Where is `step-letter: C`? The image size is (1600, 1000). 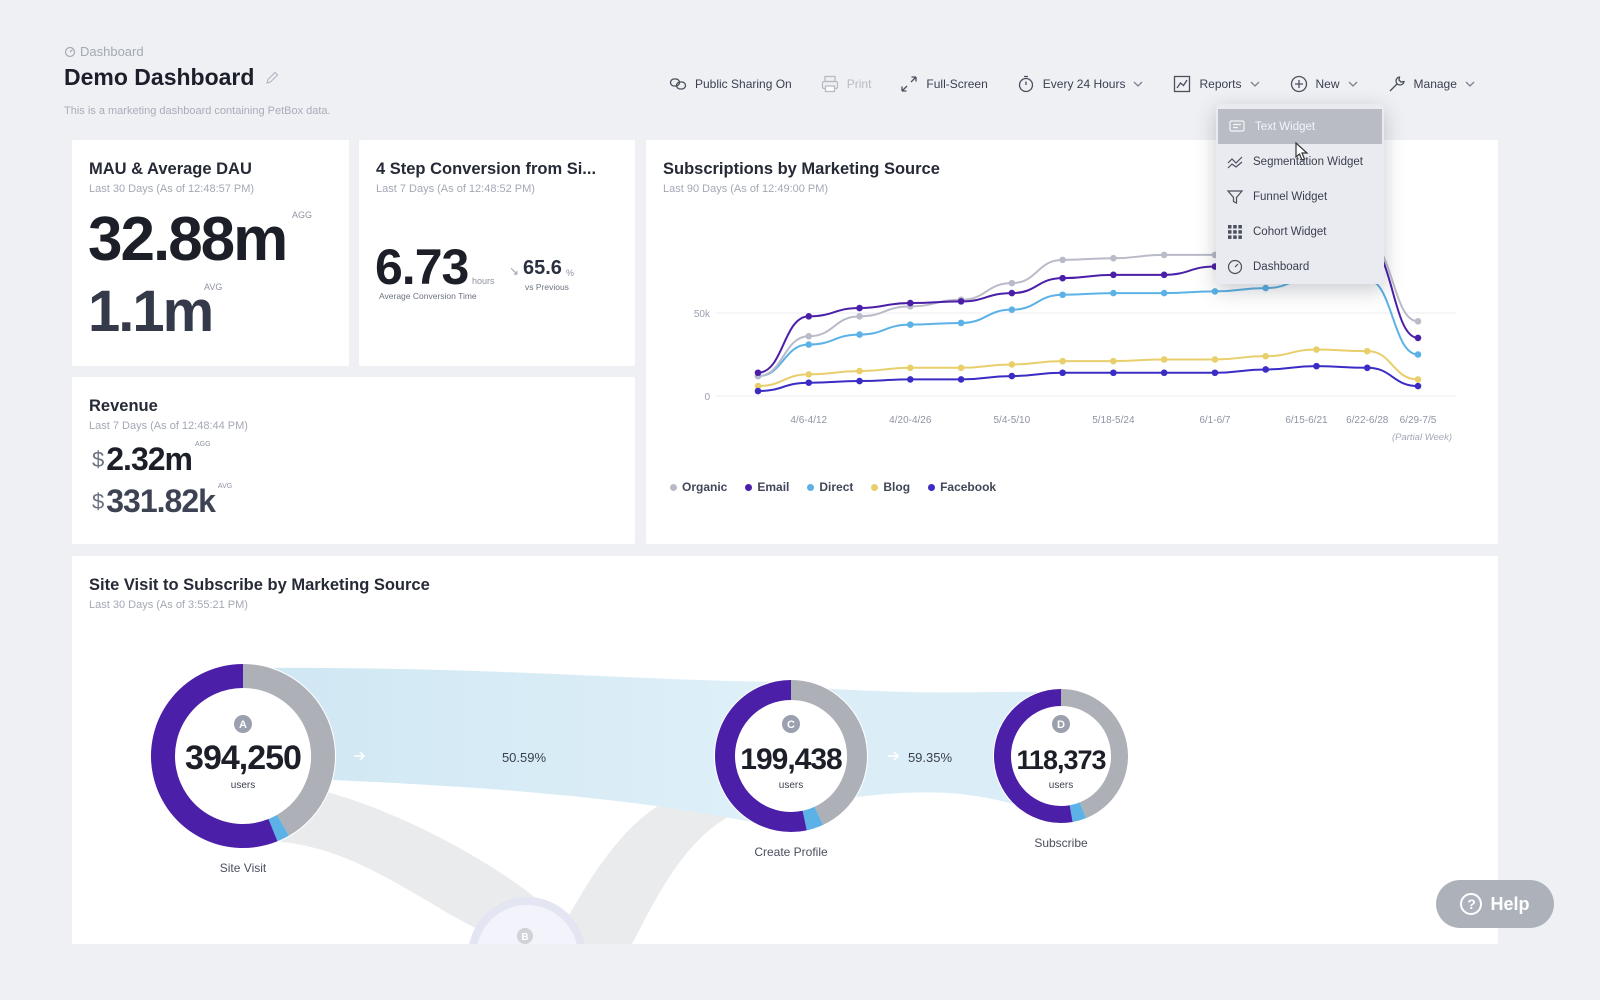 step-letter: C is located at coordinates (791, 725).